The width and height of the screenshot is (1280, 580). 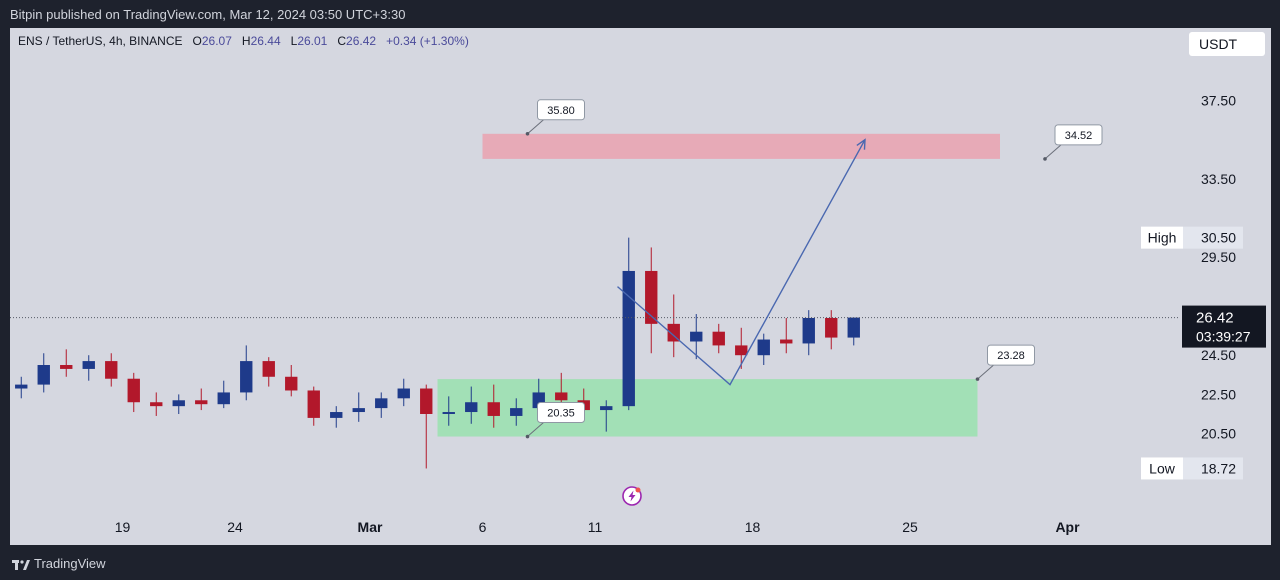 I want to click on tradingview-brand: TradingView, so click(x=59, y=563).